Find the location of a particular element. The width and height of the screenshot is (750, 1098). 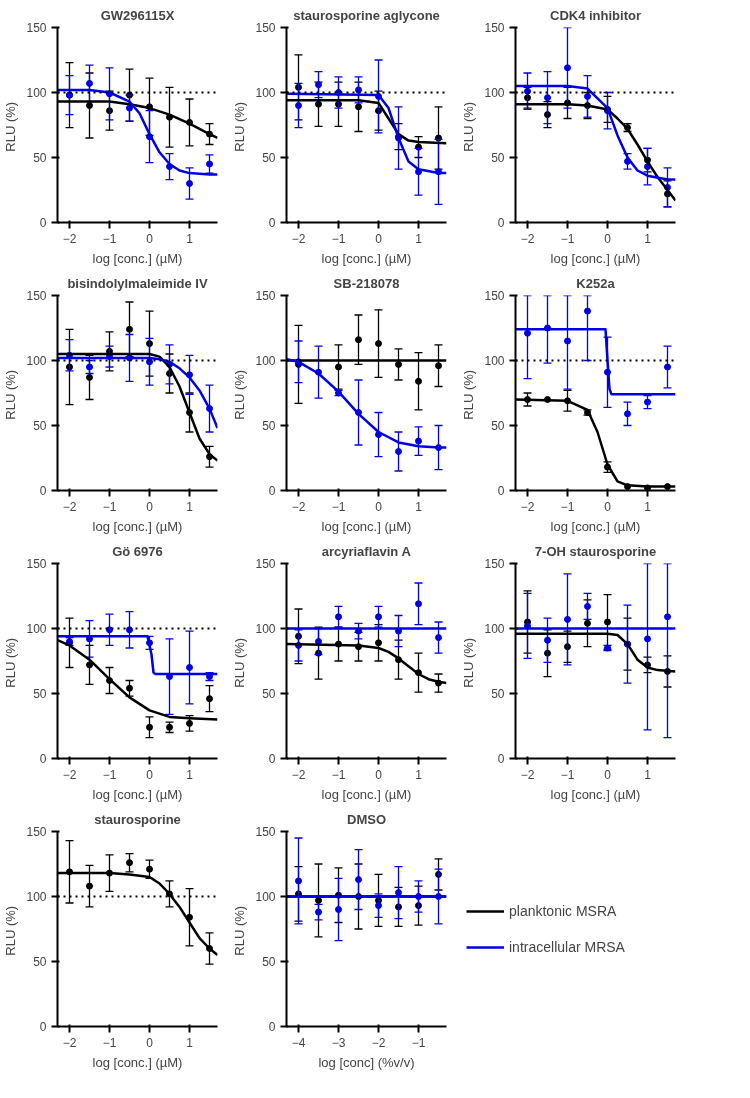

x-axis-title: log [conc] (%v/v) is located at coordinates (366, 1062).